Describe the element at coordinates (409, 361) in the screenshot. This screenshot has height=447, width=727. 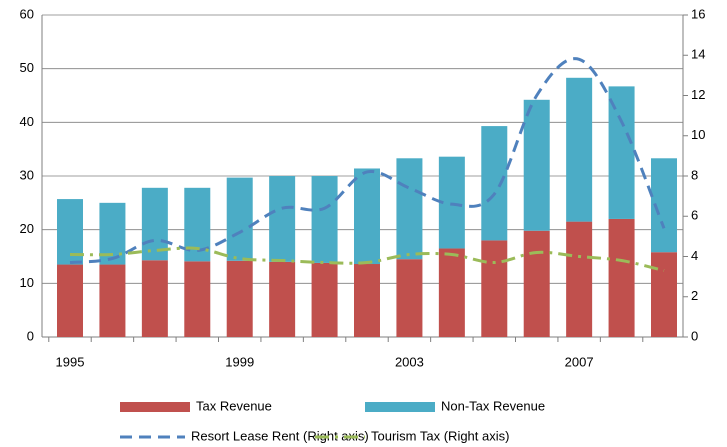
I see `x-tick-label: 2003` at that location.